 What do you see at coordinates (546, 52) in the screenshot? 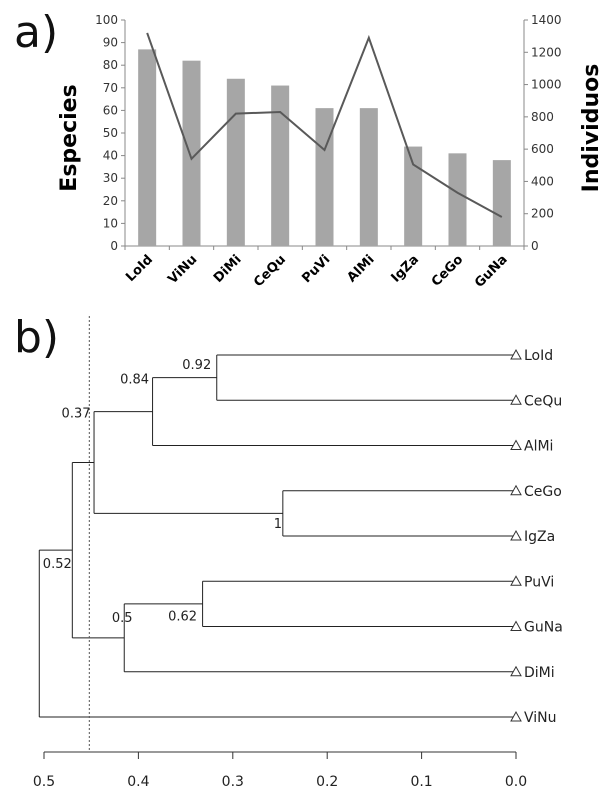
I see `y-tick-right-label: 1200` at bounding box center [546, 52].